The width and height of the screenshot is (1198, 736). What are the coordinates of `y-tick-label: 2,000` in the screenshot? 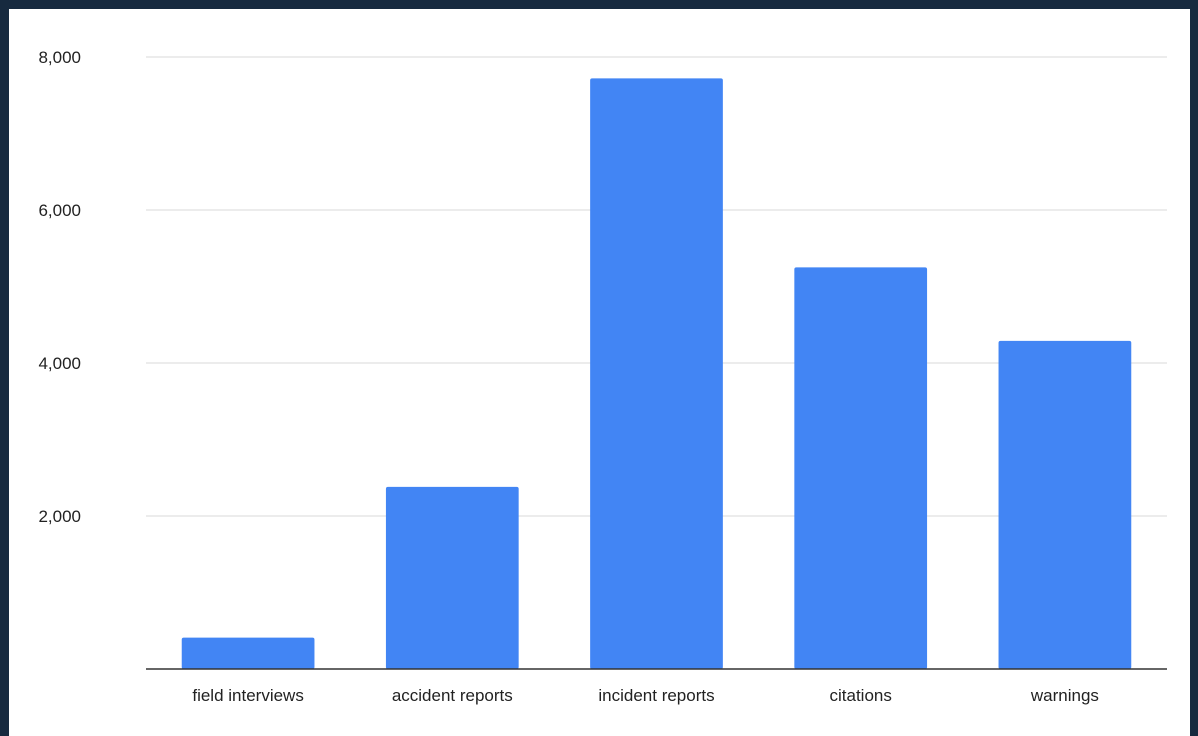 It's located at (59, 516).